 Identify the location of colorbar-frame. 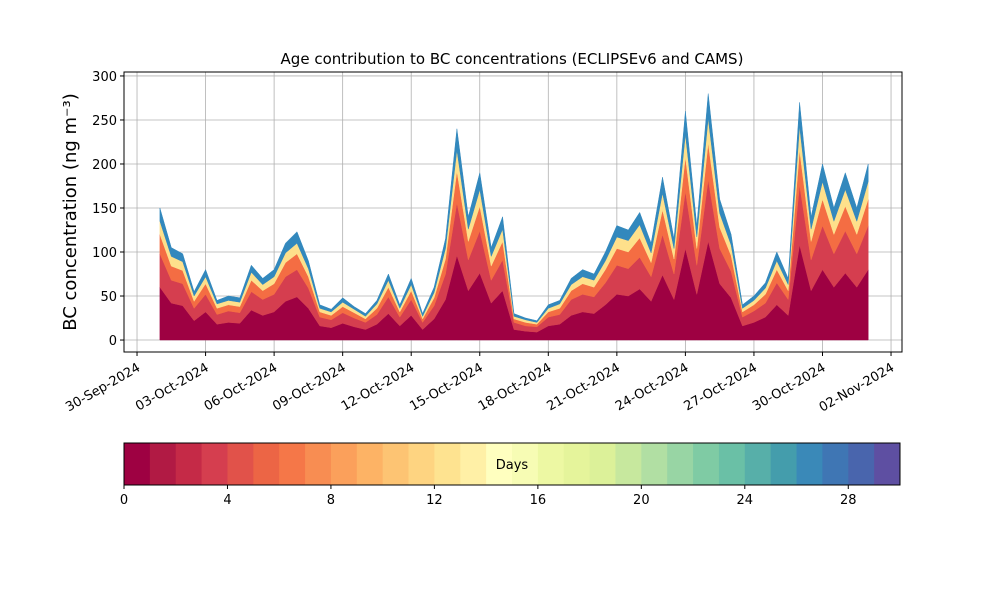
(512, 464).